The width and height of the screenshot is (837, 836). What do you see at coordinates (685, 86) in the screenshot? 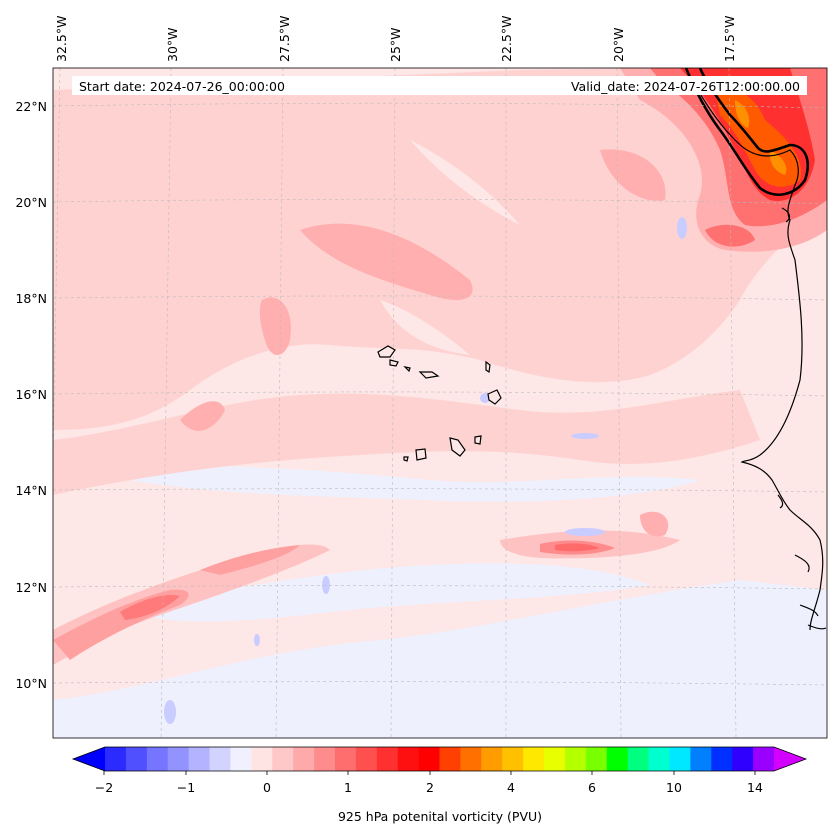
I see `valid-date-label: Valid_date: 2024-07-26T12:00:00.00` at bounding box center [685, 86].